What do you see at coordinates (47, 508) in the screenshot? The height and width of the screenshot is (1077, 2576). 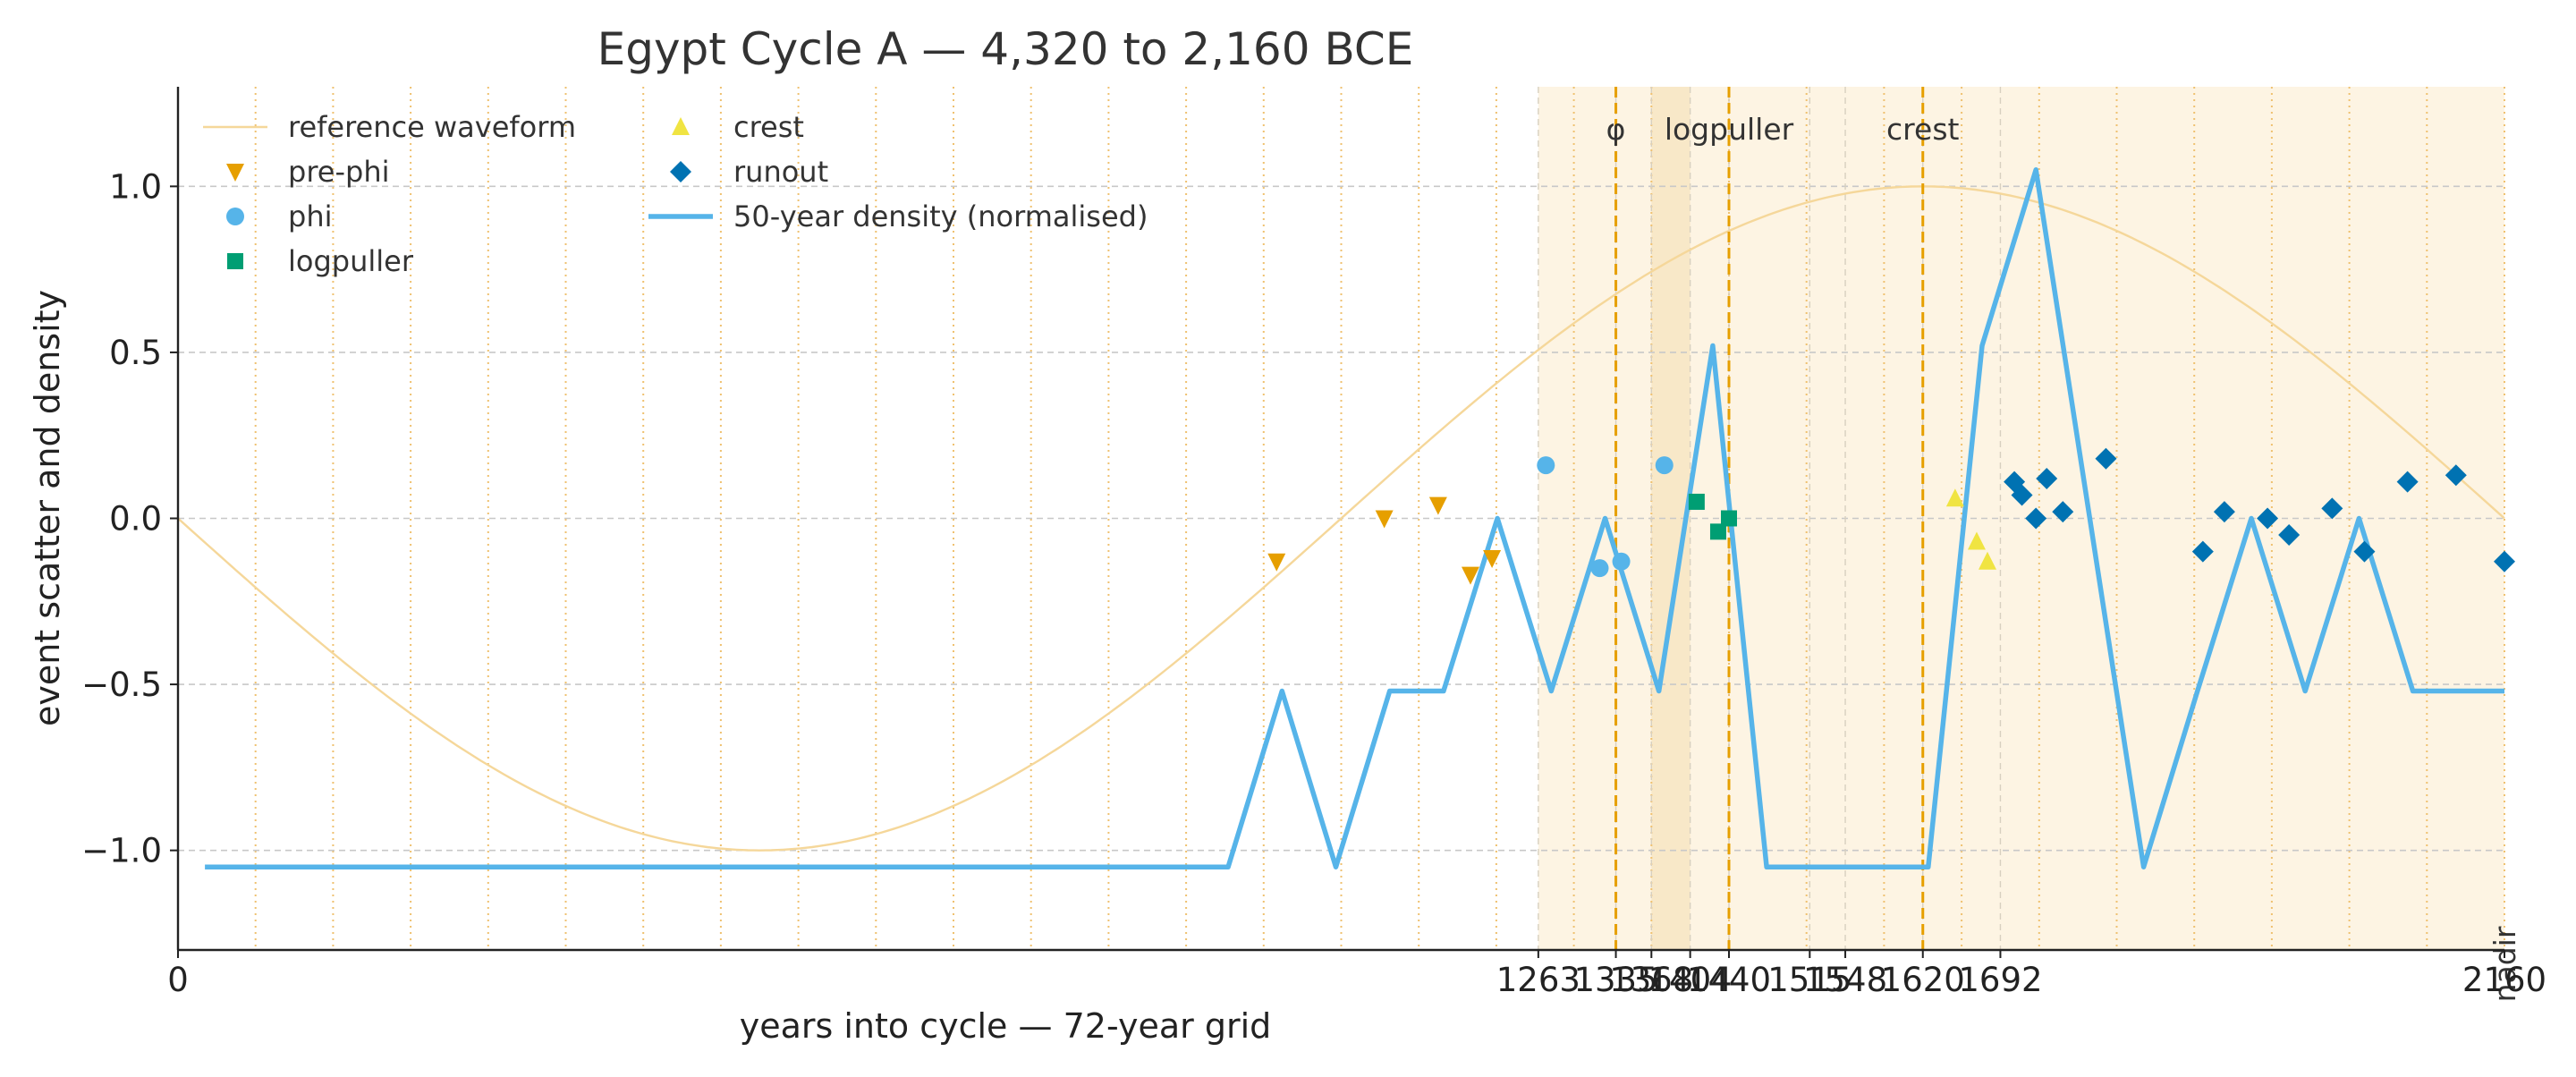 I see `y-axis-label: event scatter and density` at bounding box center [47, 508].